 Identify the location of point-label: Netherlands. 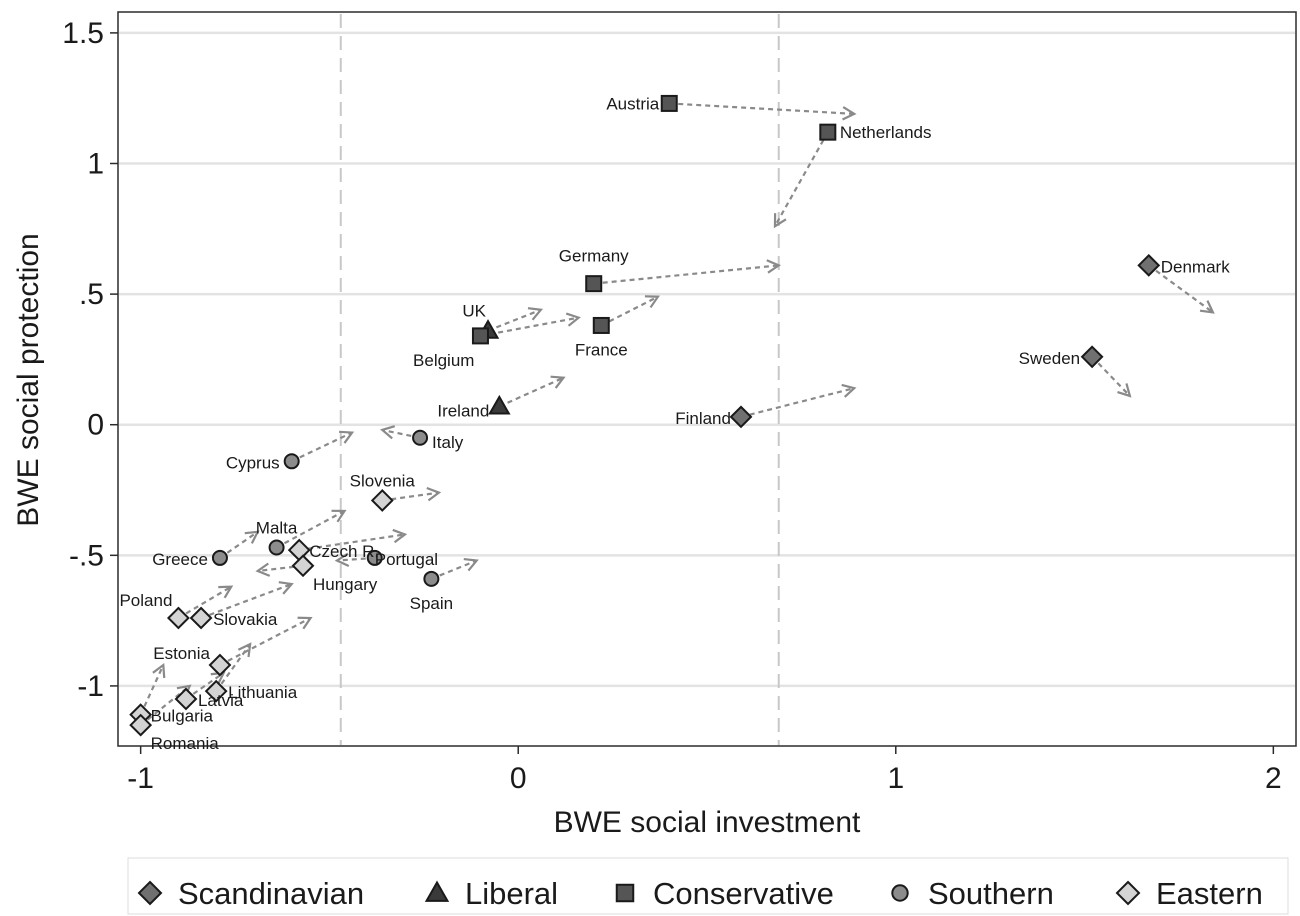
(886, 132).